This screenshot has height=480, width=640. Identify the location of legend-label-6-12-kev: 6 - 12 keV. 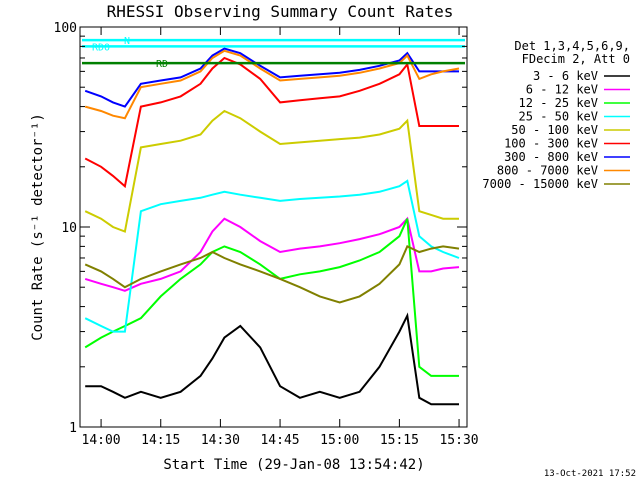
(562, 90).